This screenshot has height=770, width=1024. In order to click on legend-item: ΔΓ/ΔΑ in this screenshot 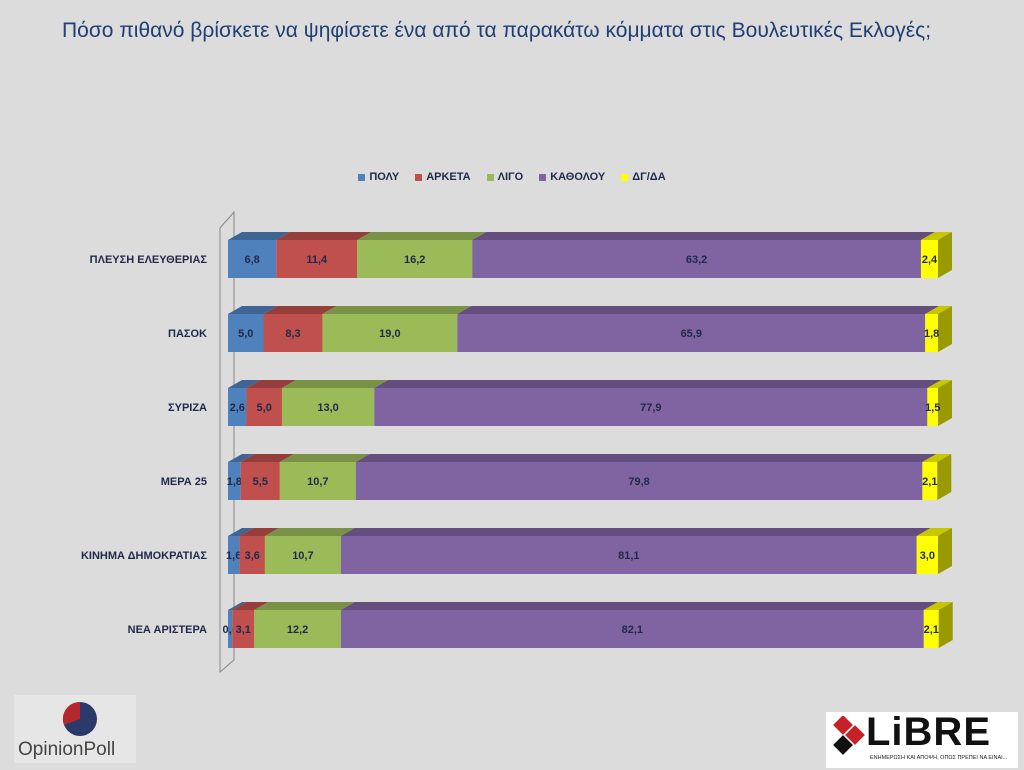, I will do `click(643, 177)`.